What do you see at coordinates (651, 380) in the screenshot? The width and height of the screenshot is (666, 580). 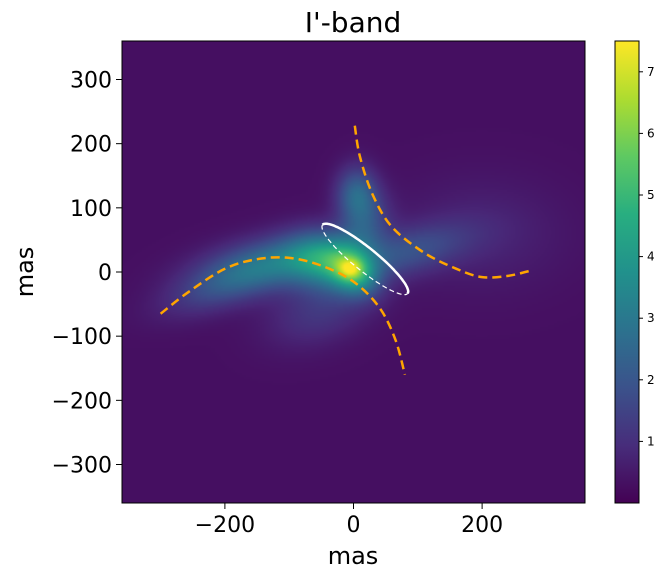 I see `colorbar-tick-label: 2` at bounding box center [651, 380].